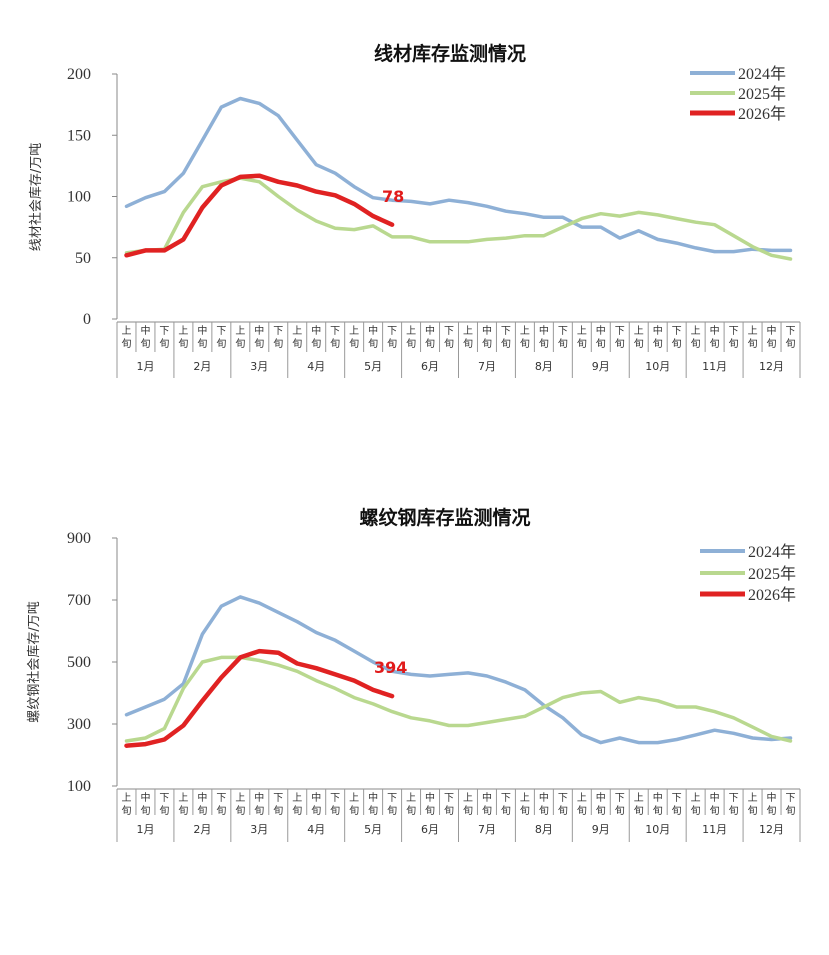  I want to click on y-tick-label: 200, so click(79, 74).